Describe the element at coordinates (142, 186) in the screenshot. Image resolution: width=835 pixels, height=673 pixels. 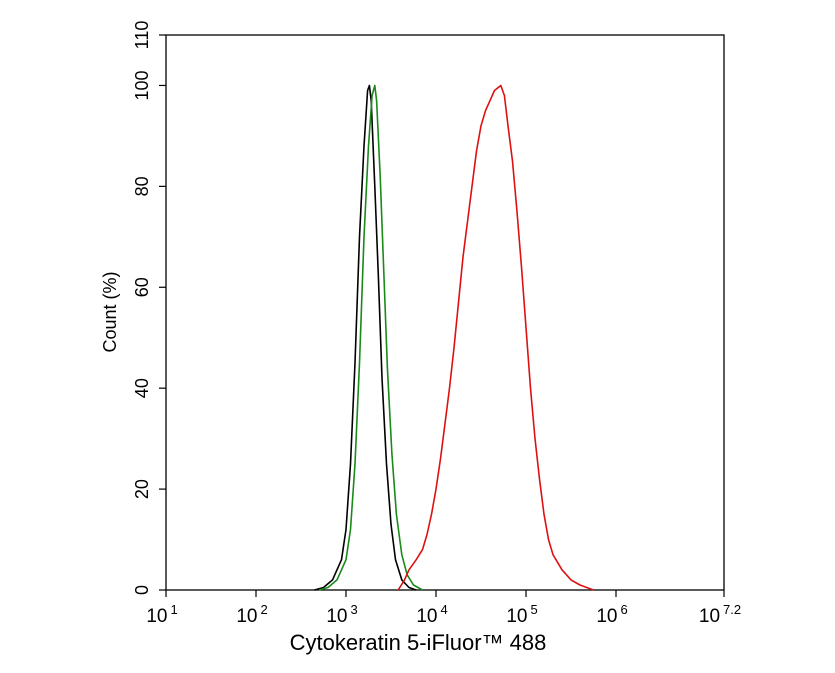
I see `y-tick-label: 80` at that location.